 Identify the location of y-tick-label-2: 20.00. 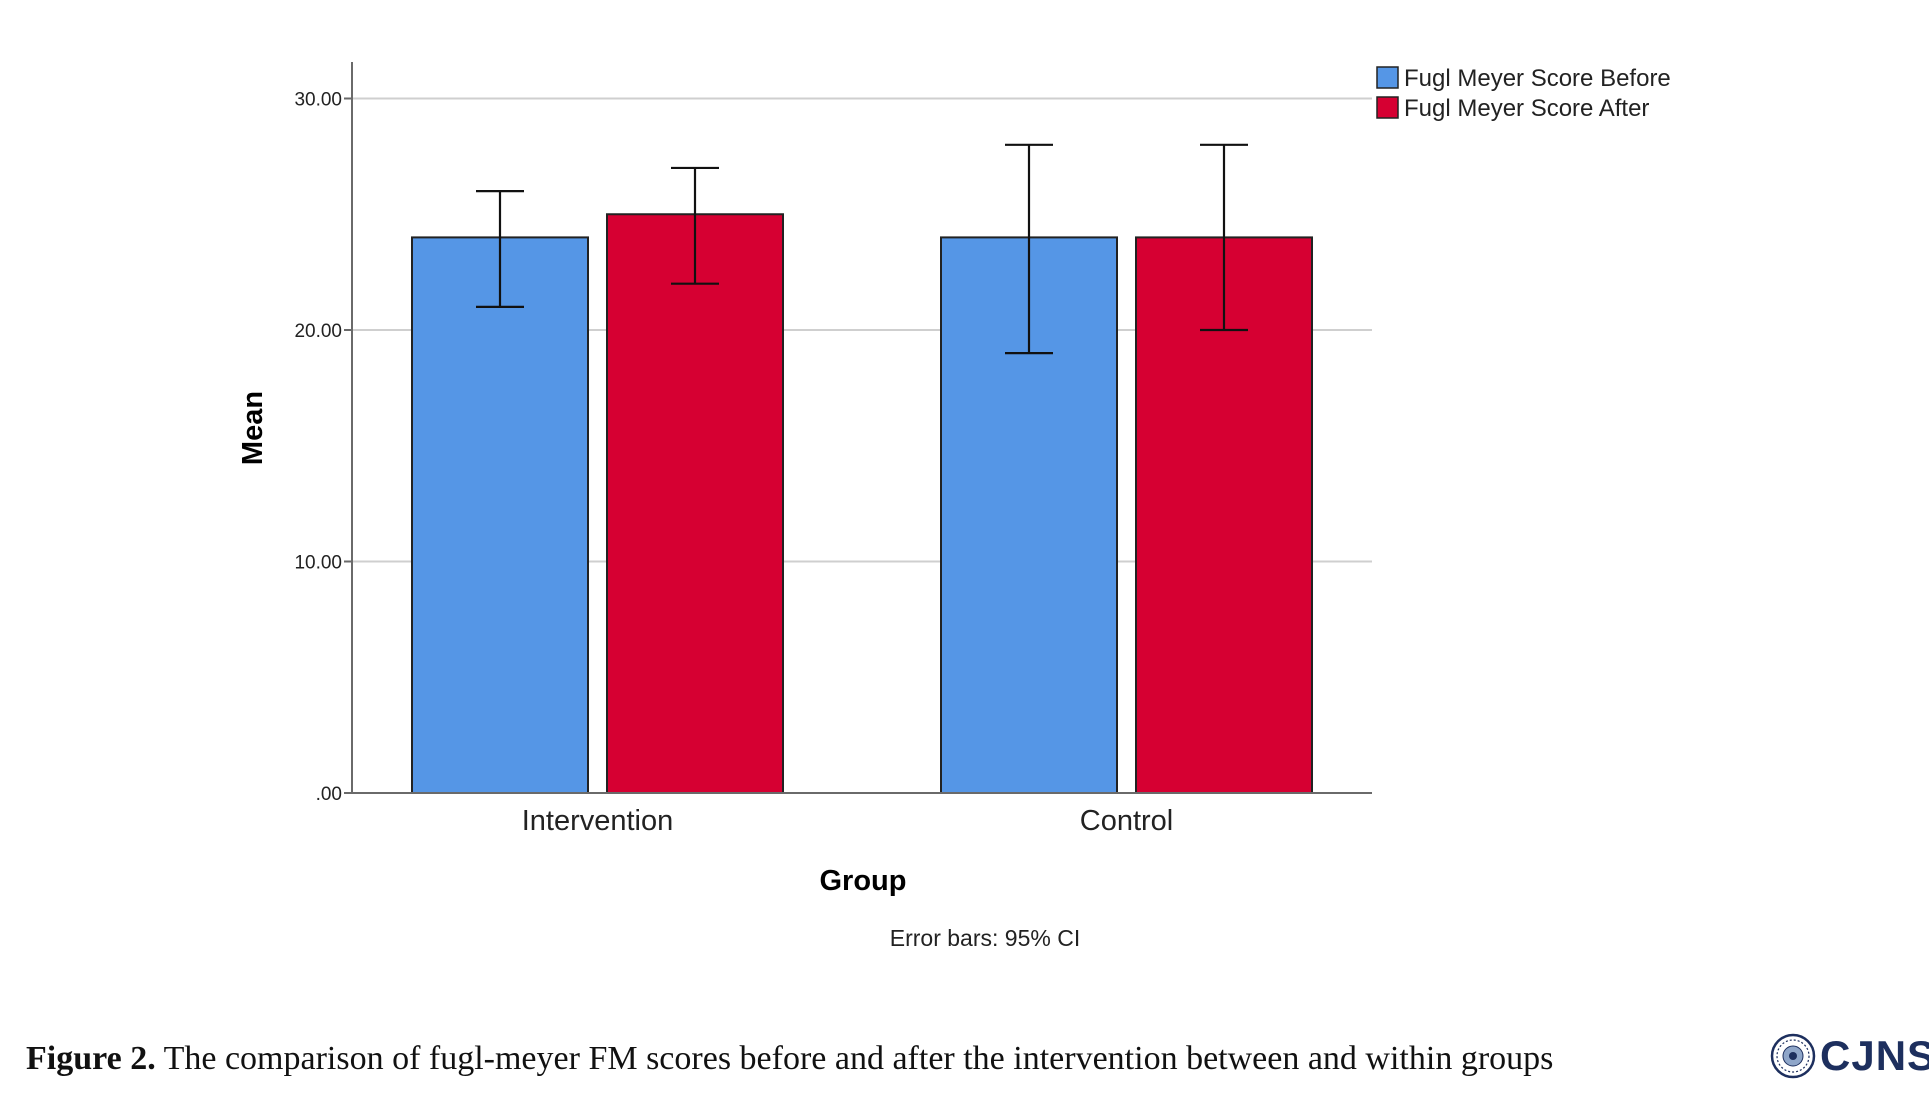
(318, 331).